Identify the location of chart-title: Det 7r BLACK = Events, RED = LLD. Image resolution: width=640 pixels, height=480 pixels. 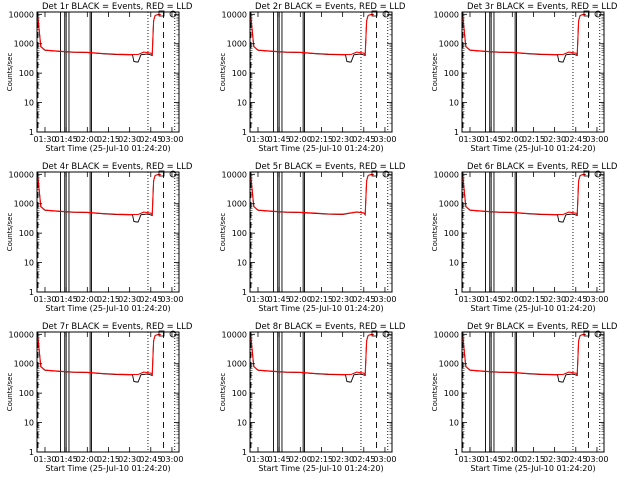
(117, 327).